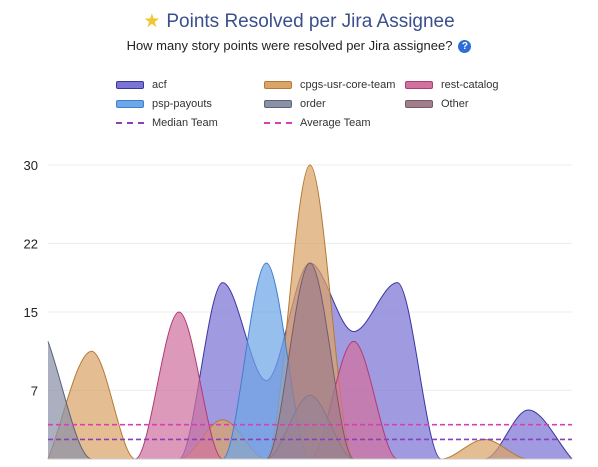 This screenshot has height=467, width=598. What do you see at coordinates (182, 104) in the screenshot?
I see `legend-label: psp-payouts` at bounding box center [182, 104].